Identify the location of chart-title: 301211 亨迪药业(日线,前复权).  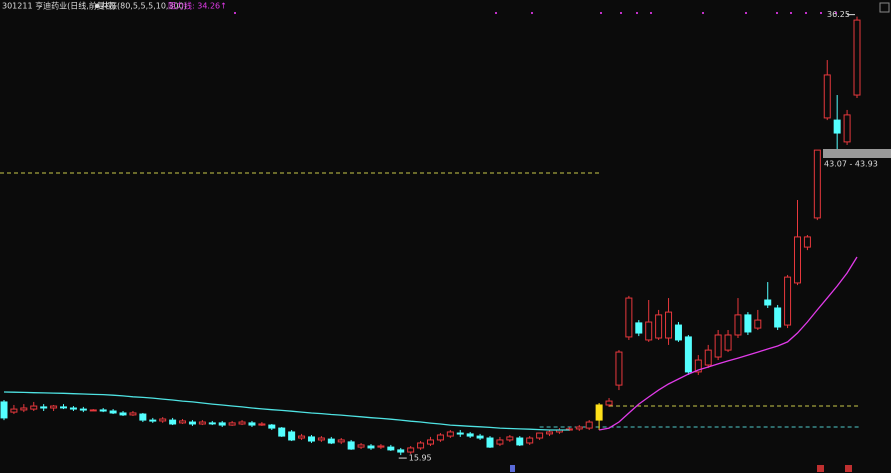
(59, 6).